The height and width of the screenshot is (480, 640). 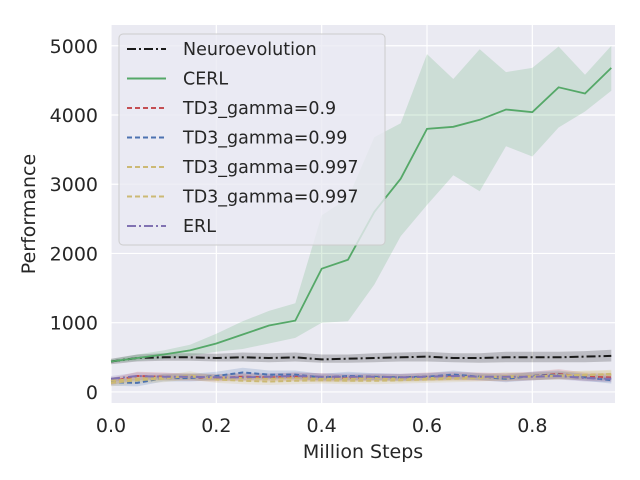 I want to click on legend-label: TD3_gamma=0.9, so click(x=259, y=109).